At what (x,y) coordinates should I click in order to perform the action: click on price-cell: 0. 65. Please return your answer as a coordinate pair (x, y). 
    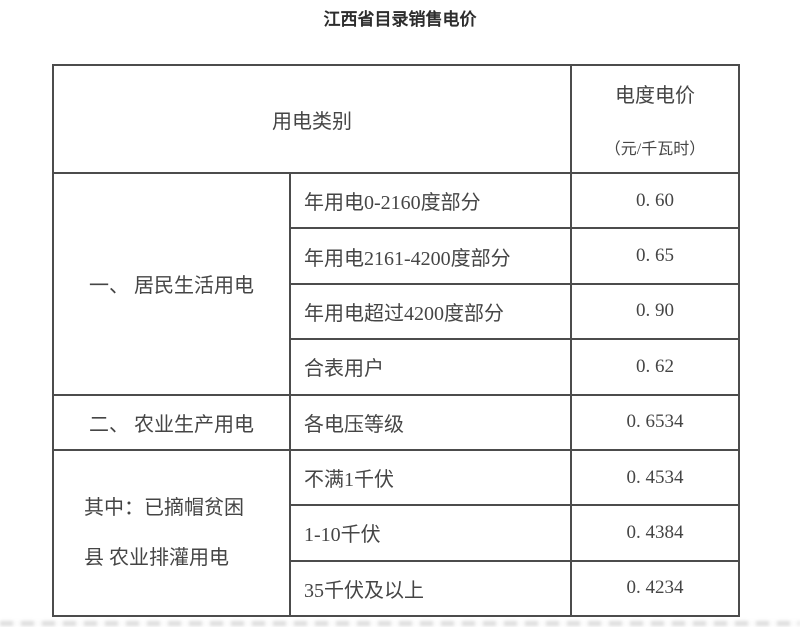
    Looking at the image, I should click on (655, 256).